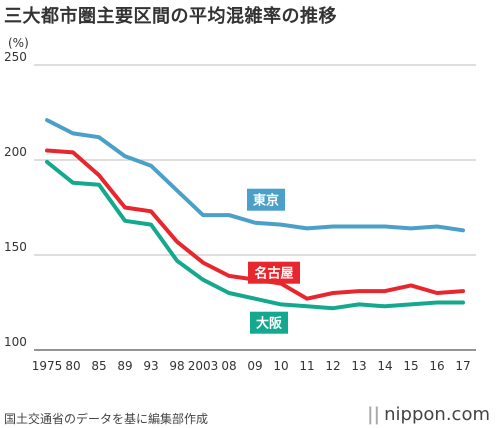 This screenshot has width=500, height=428. What do you see at coordinates (176, 366) in the screenshot?
I see `x-tick-label: 98` at bounding box center [176, 366].